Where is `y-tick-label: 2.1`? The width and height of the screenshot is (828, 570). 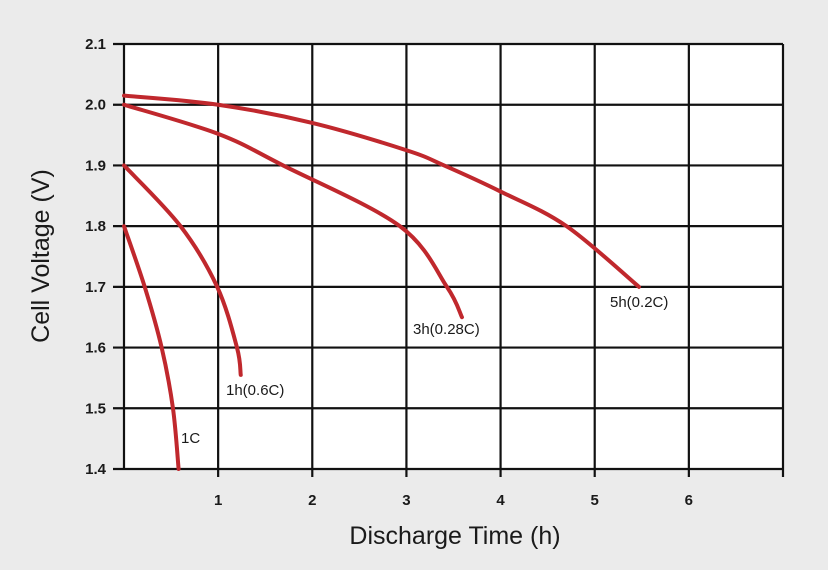 y-tick-label: 2.1 is located at coordinates (95, 44).